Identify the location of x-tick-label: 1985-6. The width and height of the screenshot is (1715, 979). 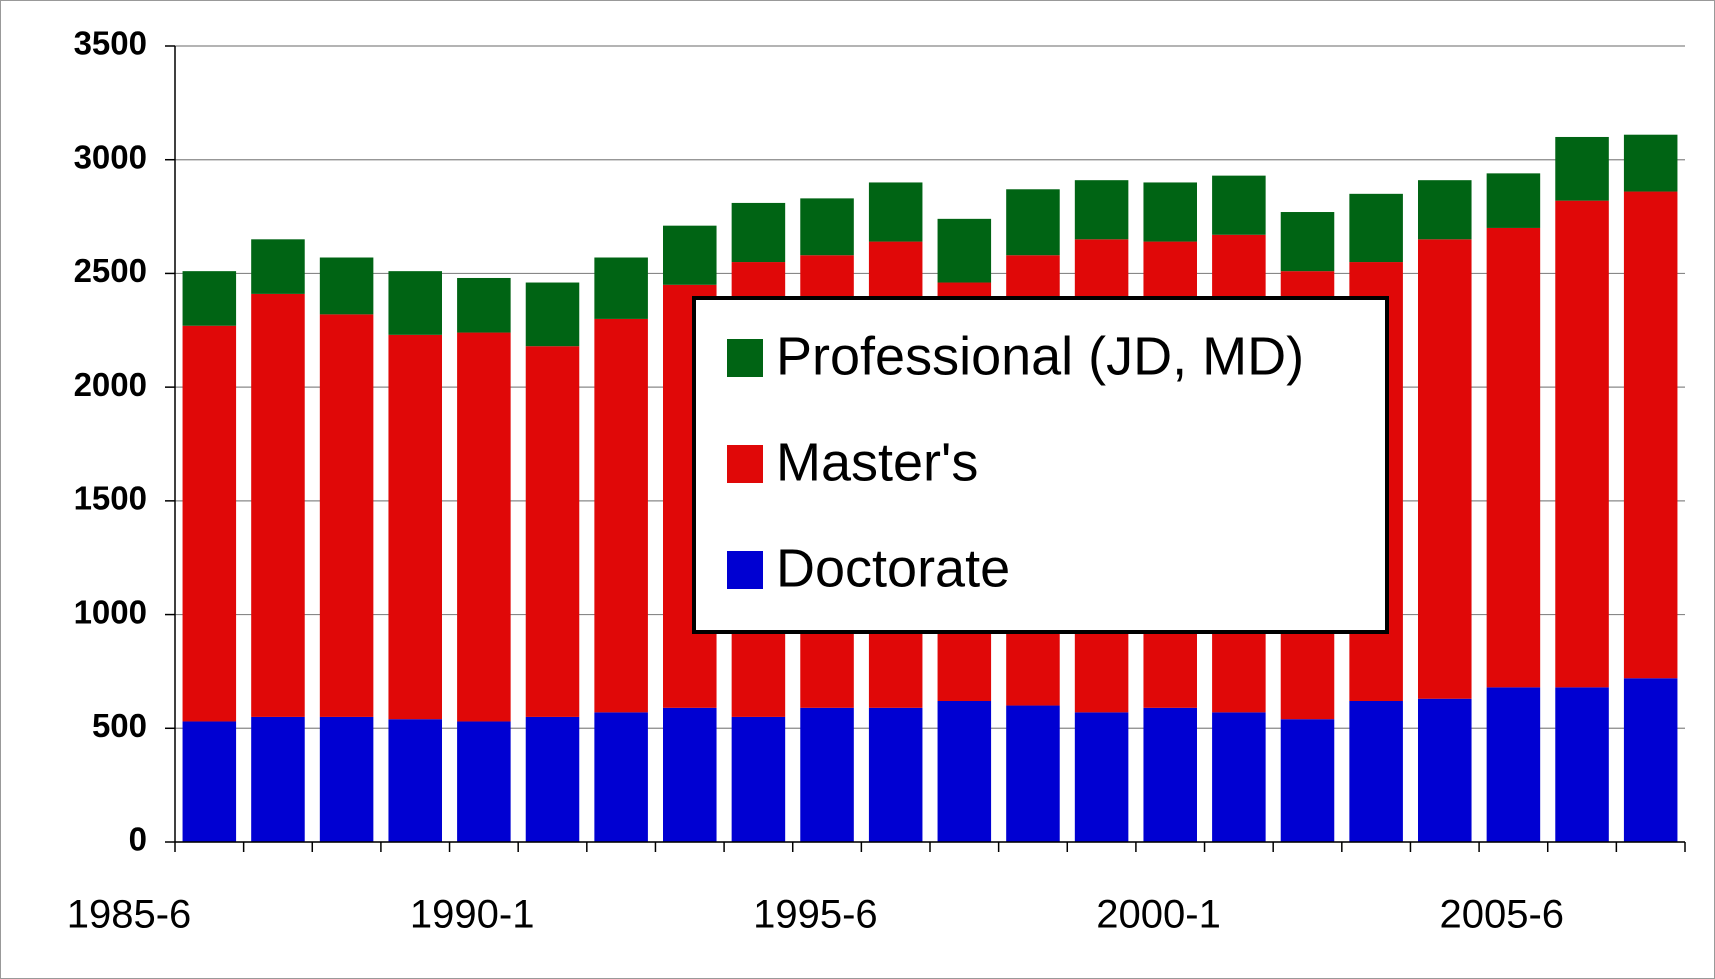
(129, 915).